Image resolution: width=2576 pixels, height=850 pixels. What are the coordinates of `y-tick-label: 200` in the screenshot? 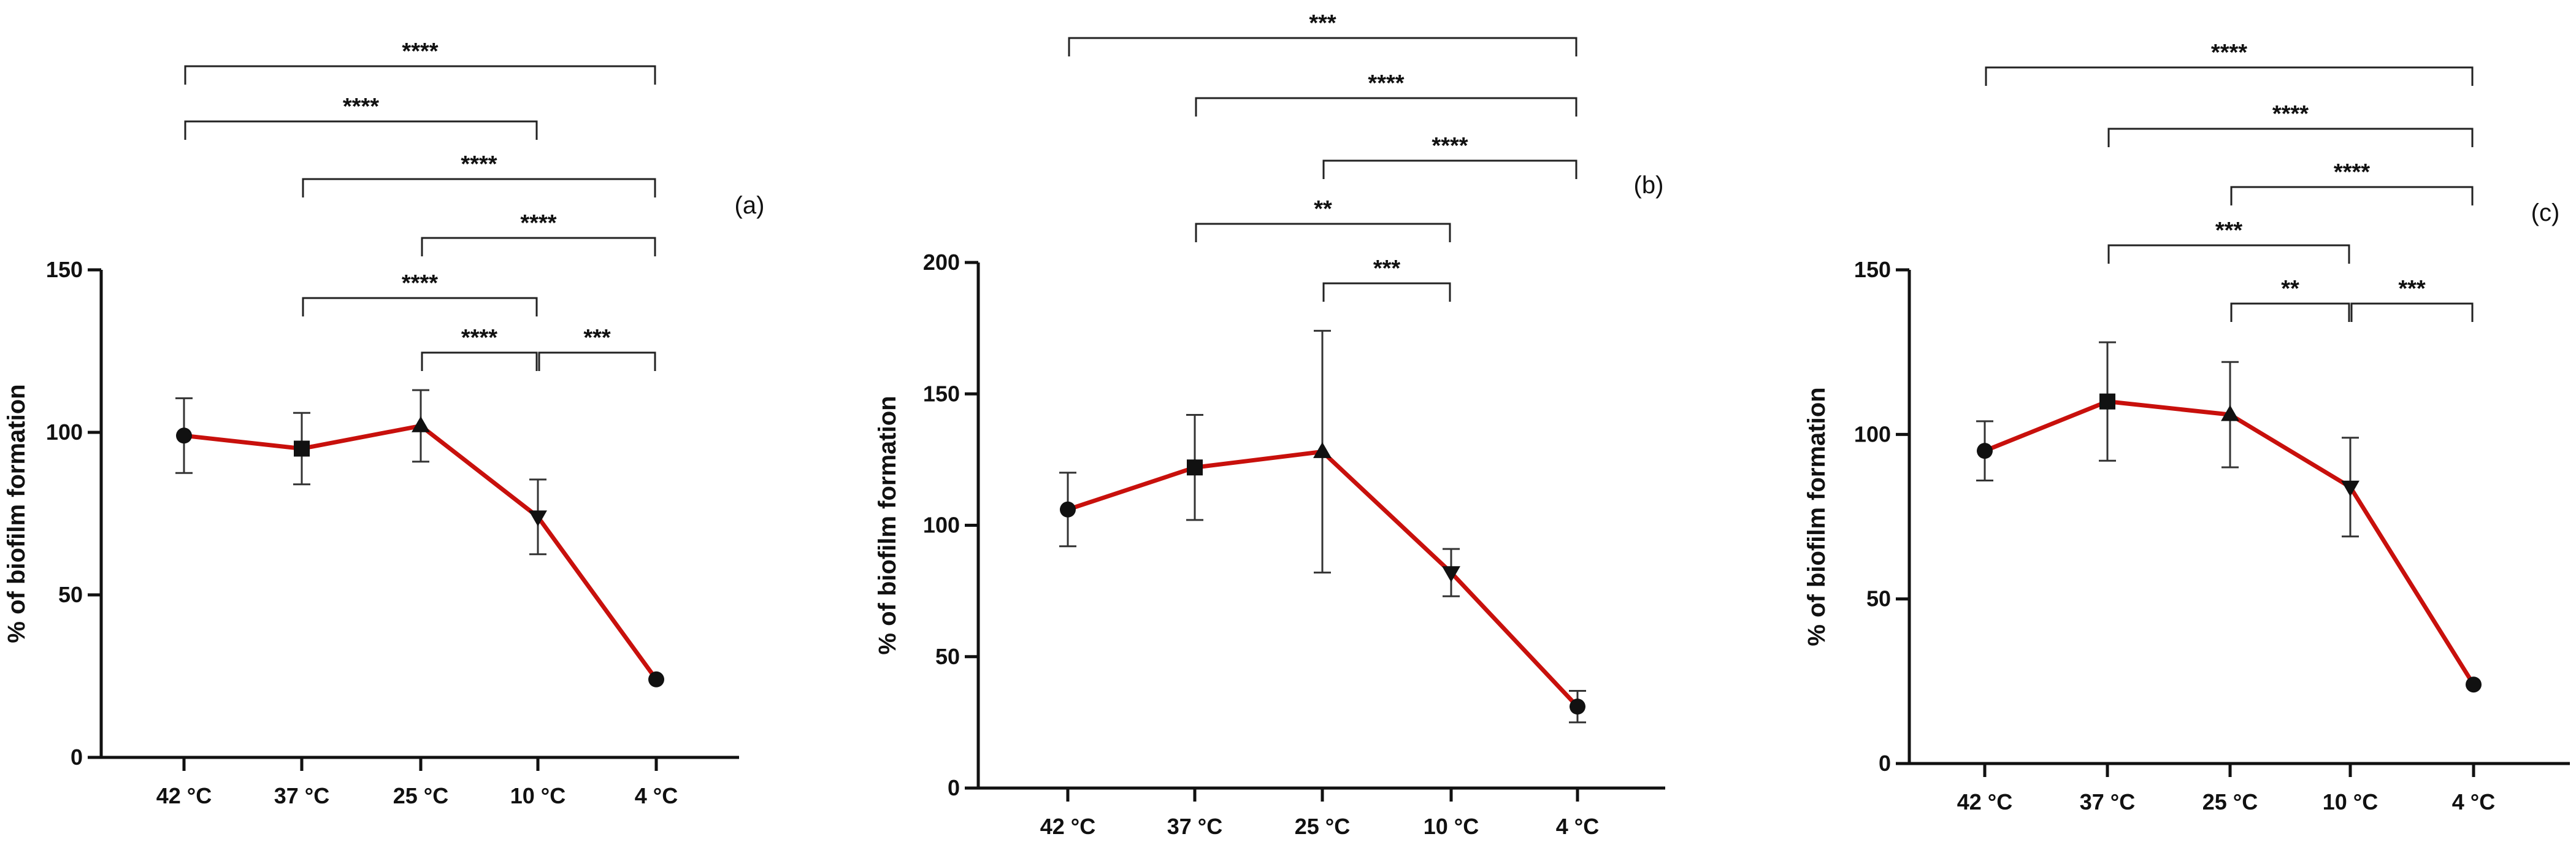 It's located at (941, 263).